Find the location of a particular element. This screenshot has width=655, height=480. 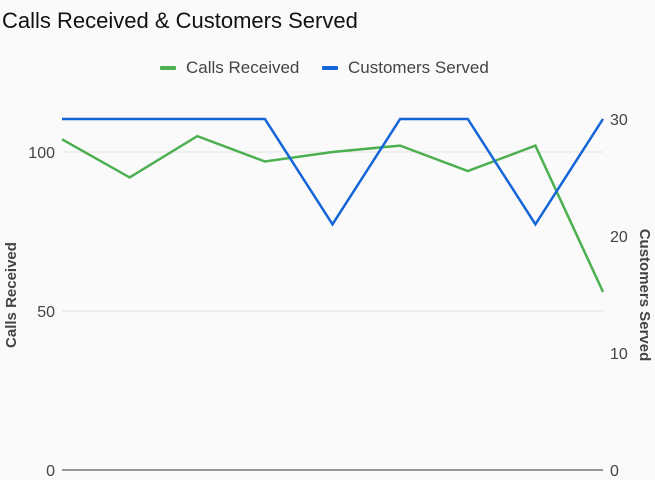

legend-item-calls-received: Calls Received is located at coordinates (229, 68).